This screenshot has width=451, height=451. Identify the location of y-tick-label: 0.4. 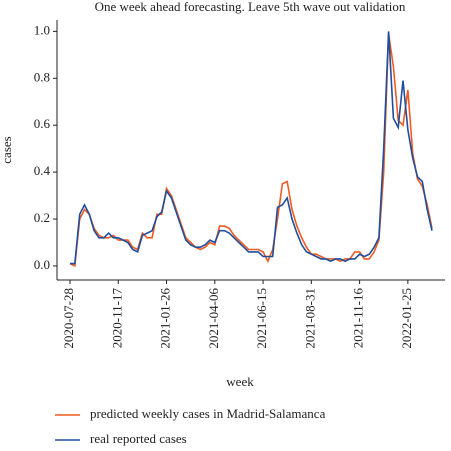
(42, 170).